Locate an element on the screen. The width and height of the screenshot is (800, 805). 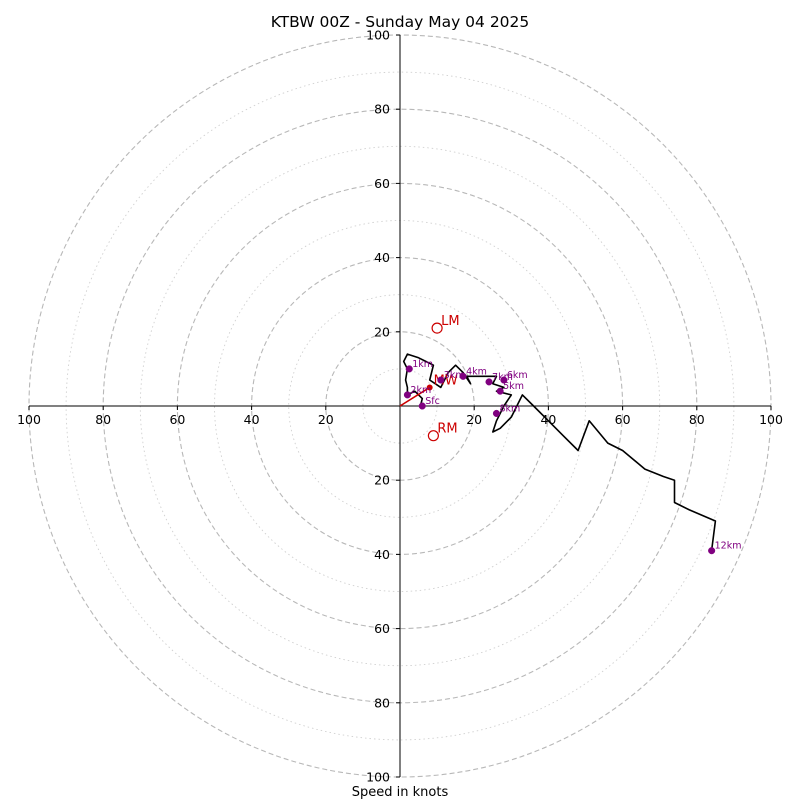
wind-trace is located at coordinates (559, 452).